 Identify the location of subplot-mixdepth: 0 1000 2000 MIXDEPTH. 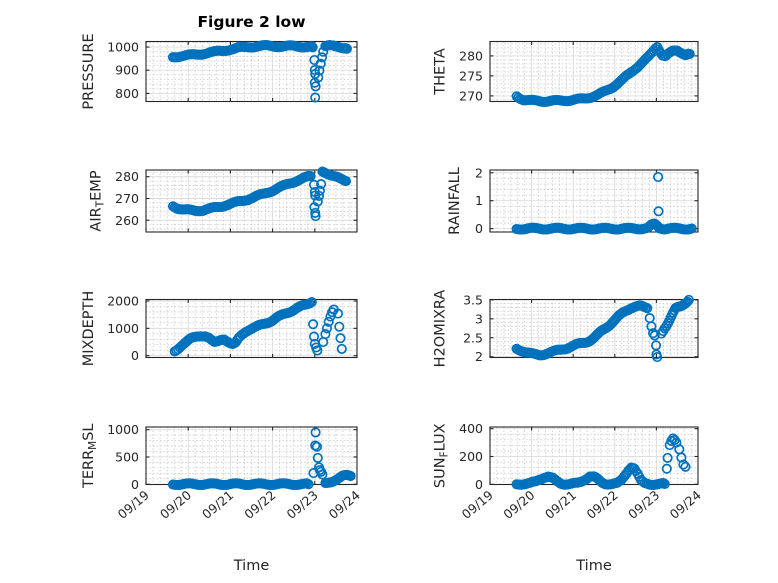
(219, 329).